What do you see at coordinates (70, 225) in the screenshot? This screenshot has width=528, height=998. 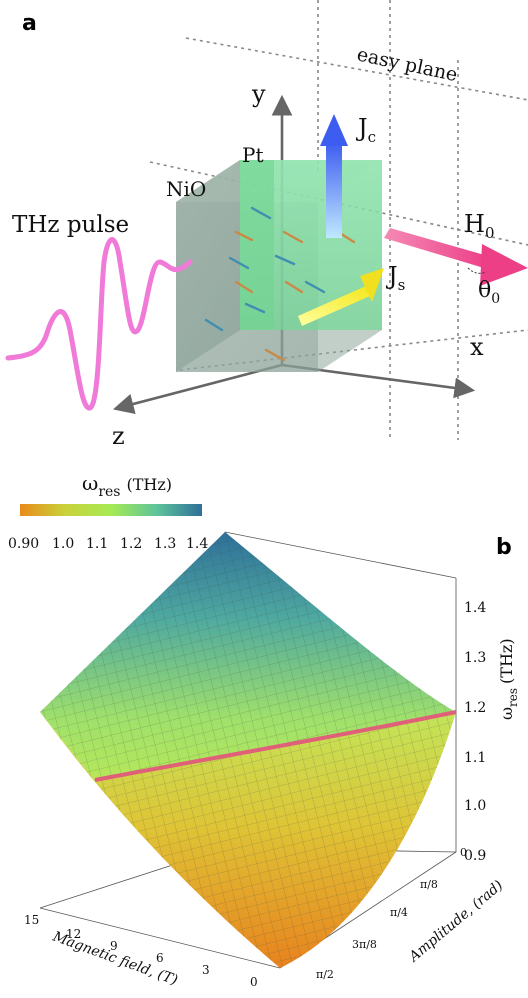 I see `thz-pulse-label: THz pulse` at bounding box center [70, 225].